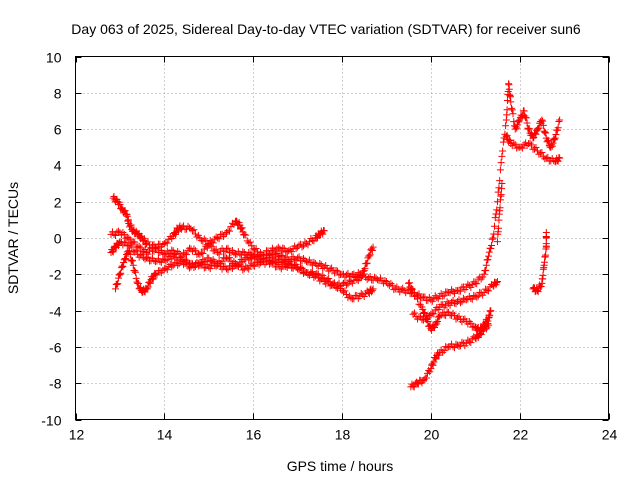  What do you see at coordinates (528, 213) in the screenshot?
I see `series-track-h` at bounding box center [528, 213].